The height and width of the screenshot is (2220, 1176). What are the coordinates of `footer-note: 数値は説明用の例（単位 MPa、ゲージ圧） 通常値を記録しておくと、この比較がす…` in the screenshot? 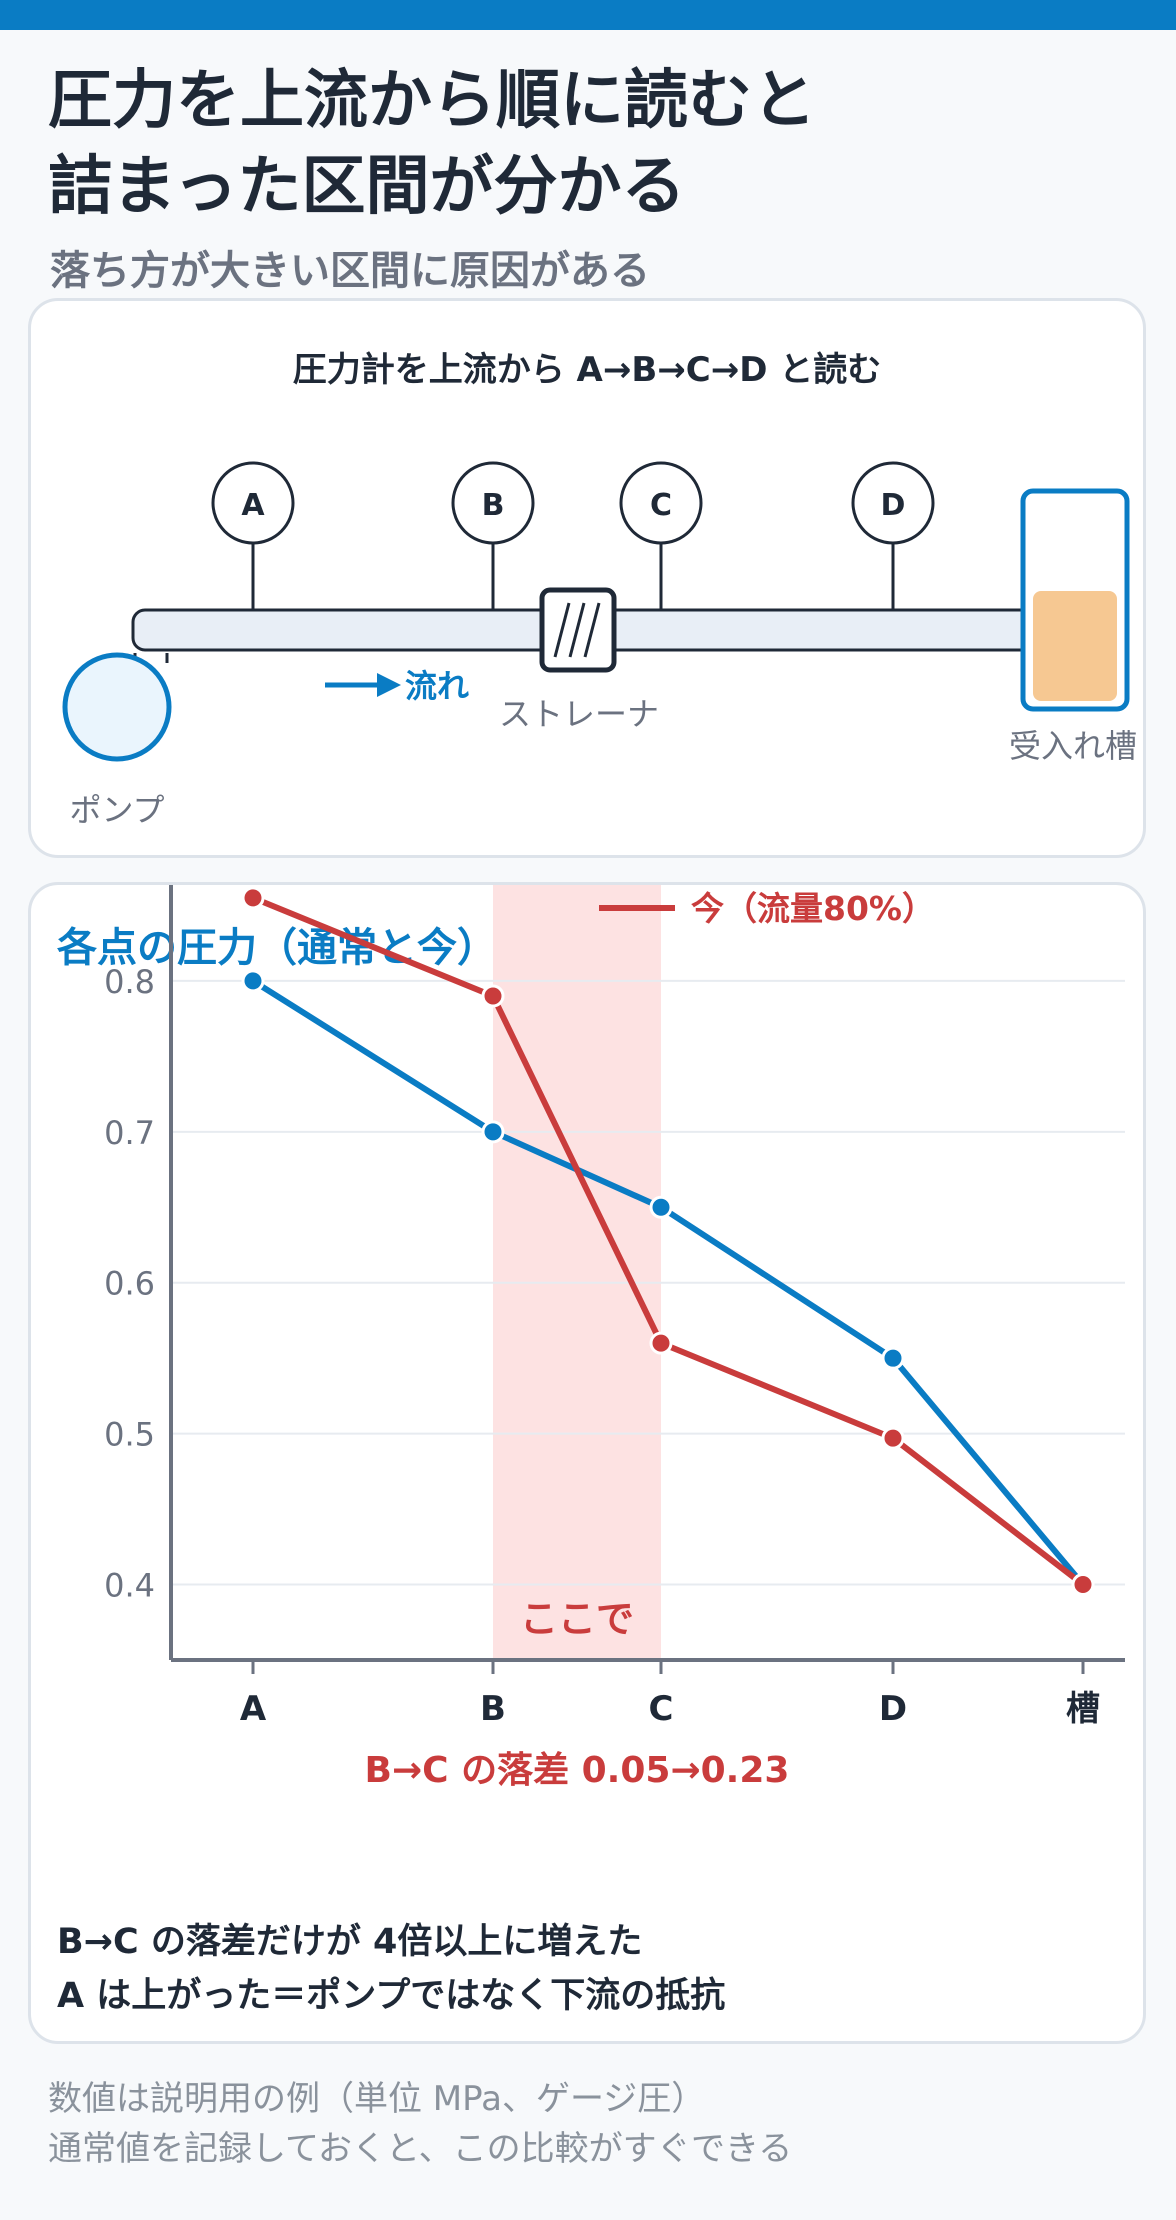 It's located at (420, 2124).